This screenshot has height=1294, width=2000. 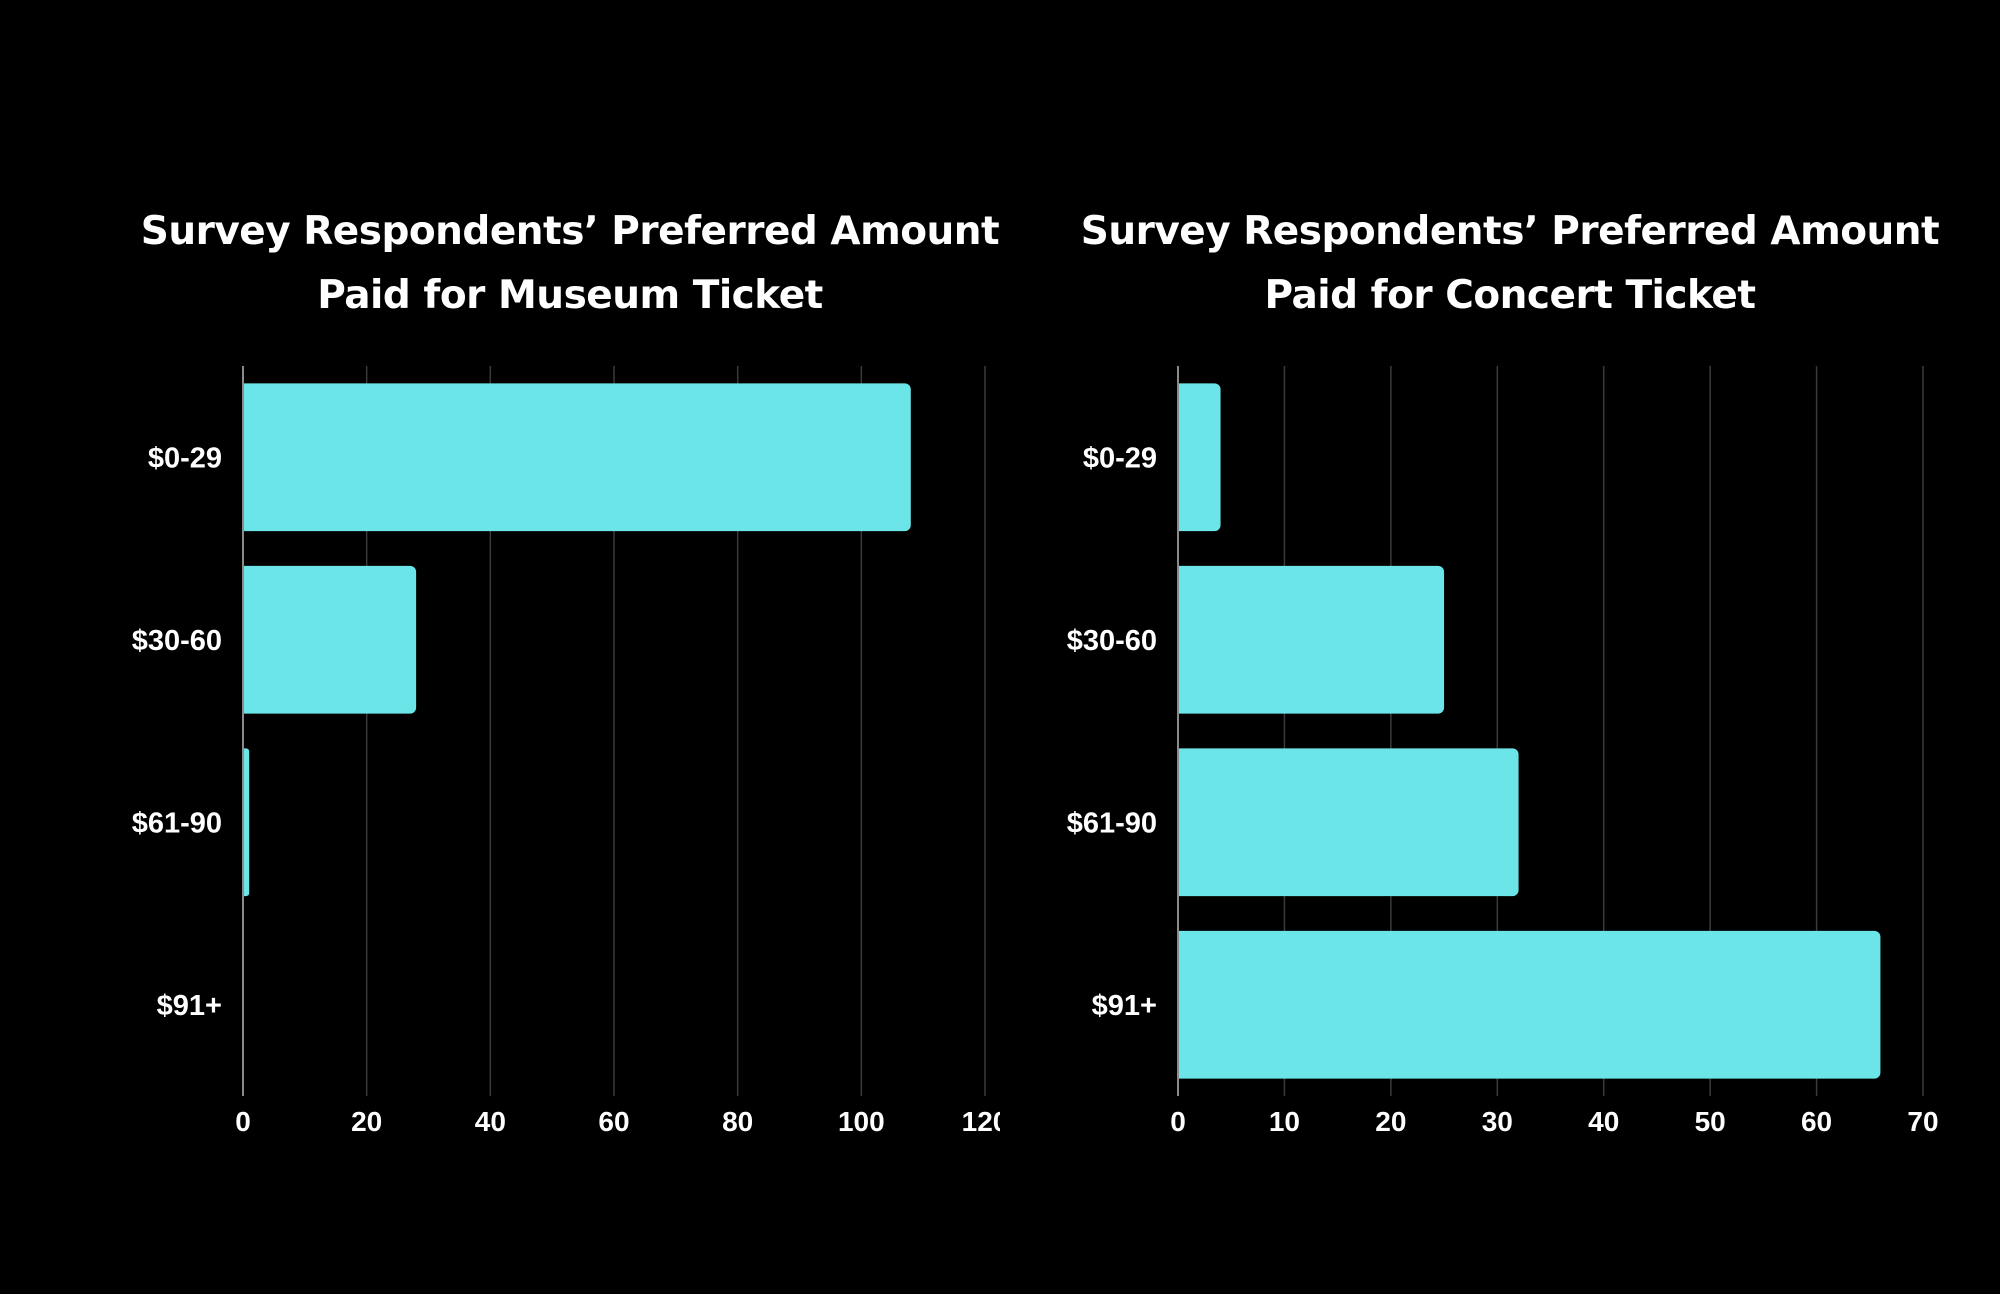 What do you see at coordinates (366, 1121) in the screenshot?
I see `museum-x-tick-label: 20` at bounding box center [366, 1121].